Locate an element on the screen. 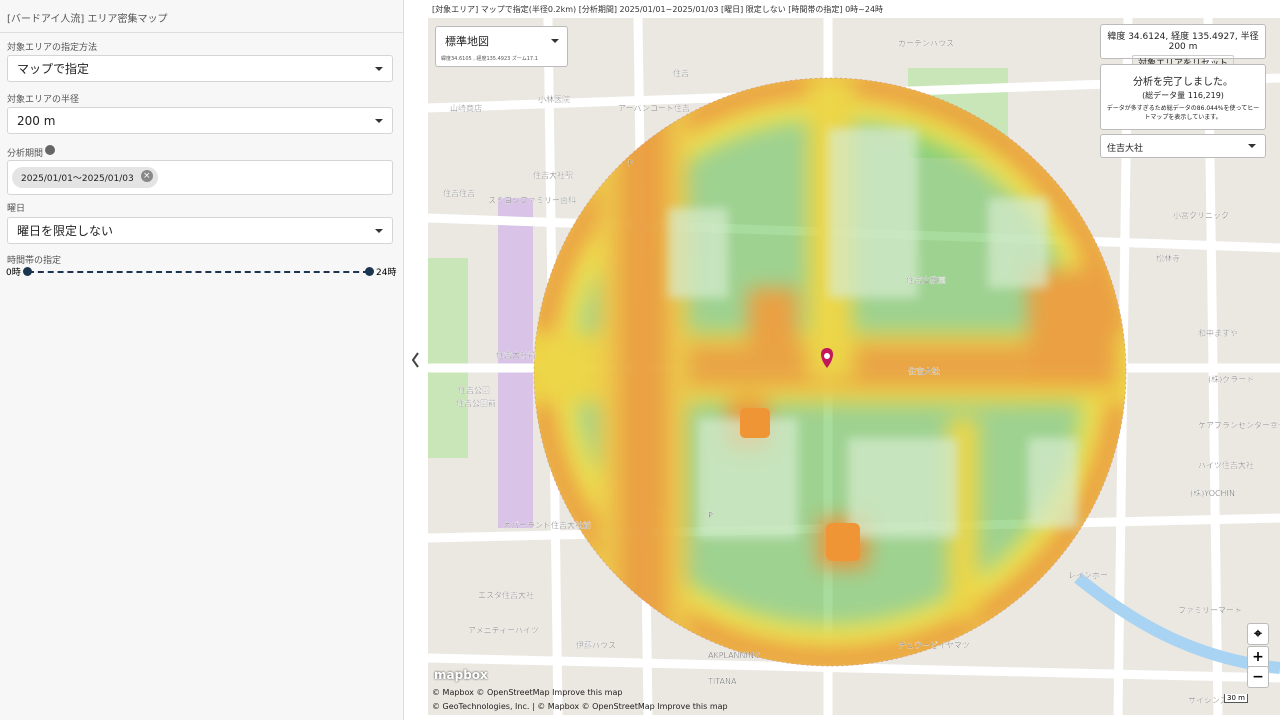 This screenshot has height=724, width=1280. slider-track is located at coordinates (198, 272).